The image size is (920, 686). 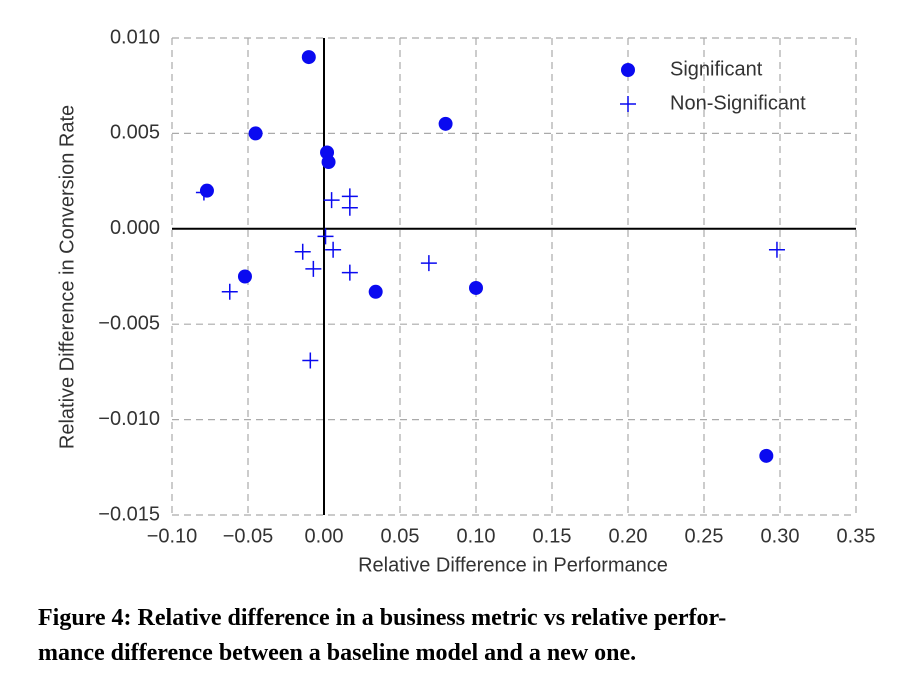 What do you see at coordinates (172, 536) in the screenshot?
I see `x-tick-label: −0.10` at bounding box center [172, 536].